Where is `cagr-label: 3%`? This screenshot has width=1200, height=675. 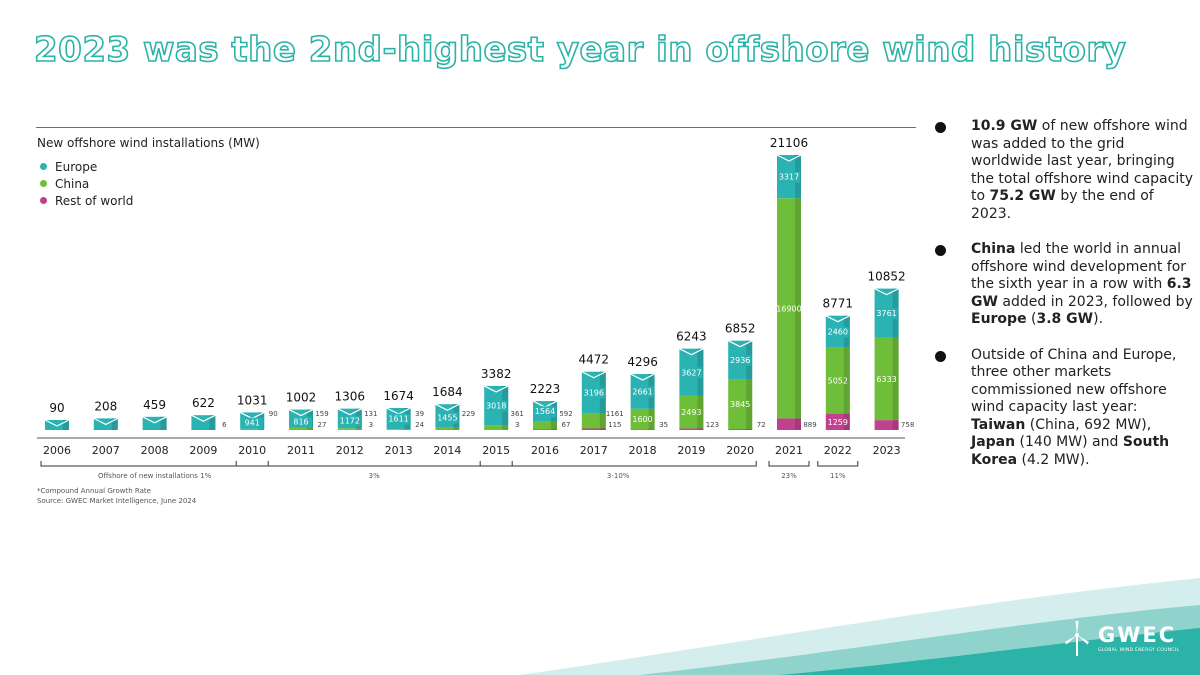
cagr-label: 3% is located at coordinates (374, 476).